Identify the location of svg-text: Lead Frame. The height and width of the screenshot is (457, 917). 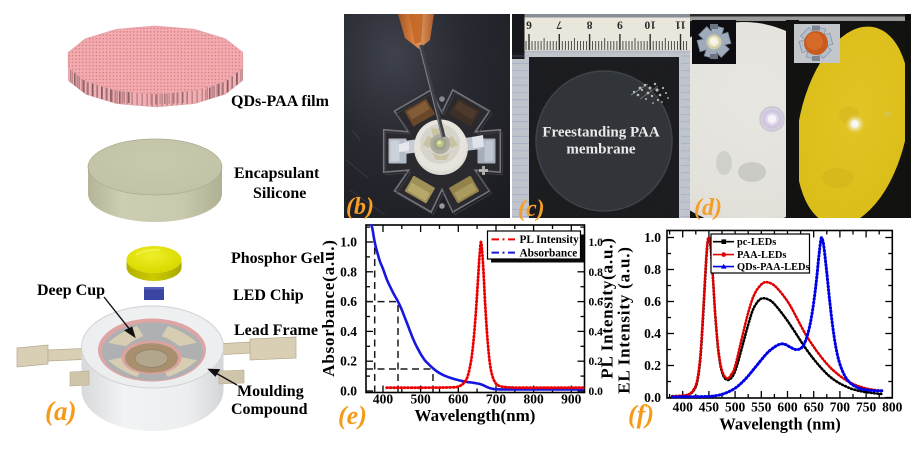
(276, 330).